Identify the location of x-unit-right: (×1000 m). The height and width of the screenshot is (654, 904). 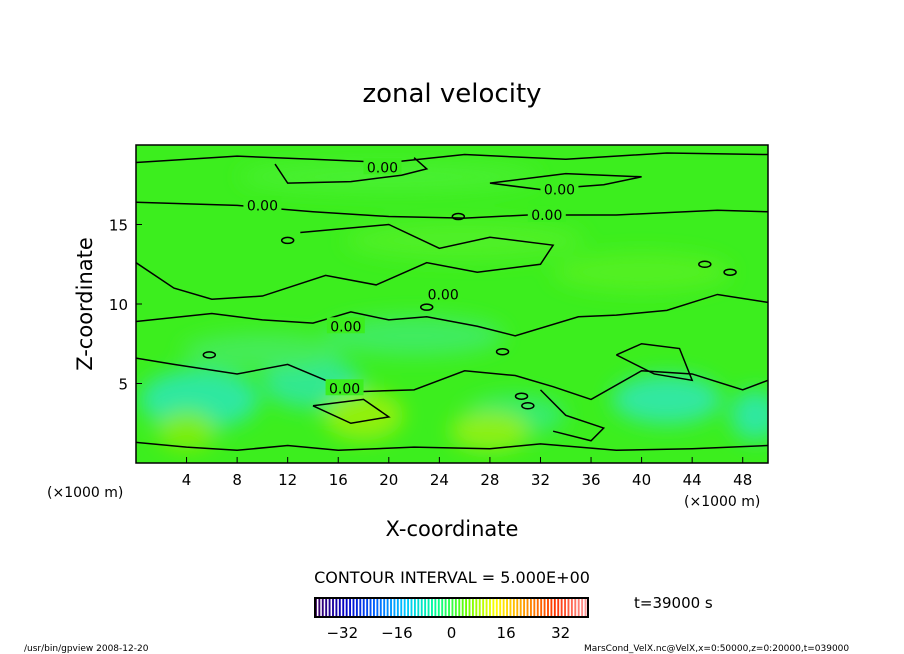
(722, 502).